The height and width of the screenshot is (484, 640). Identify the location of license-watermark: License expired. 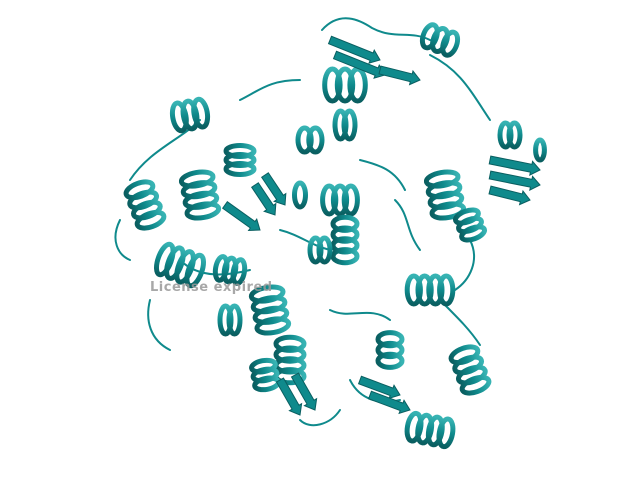
(211, 287).